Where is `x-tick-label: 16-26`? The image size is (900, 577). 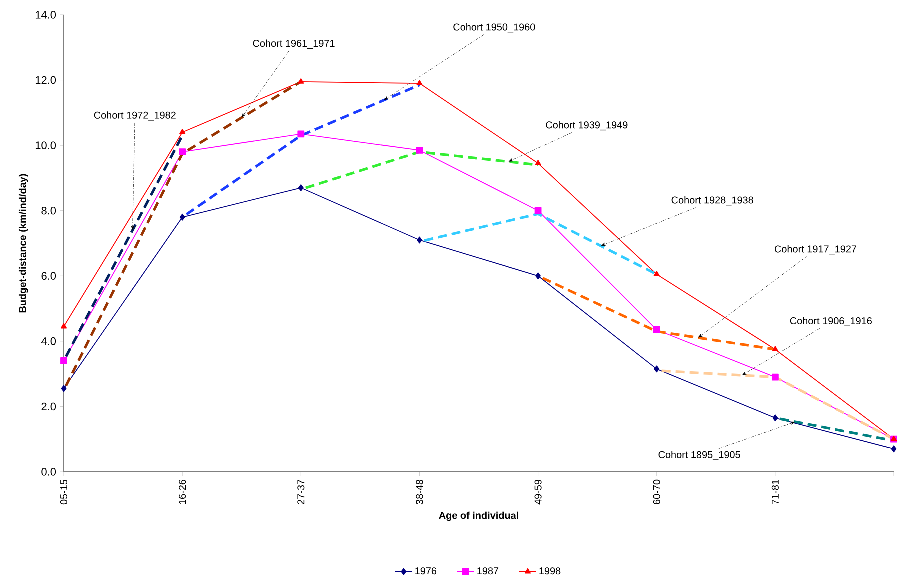 x-tick-label: 16-26 is located at coordinates (182, 492).